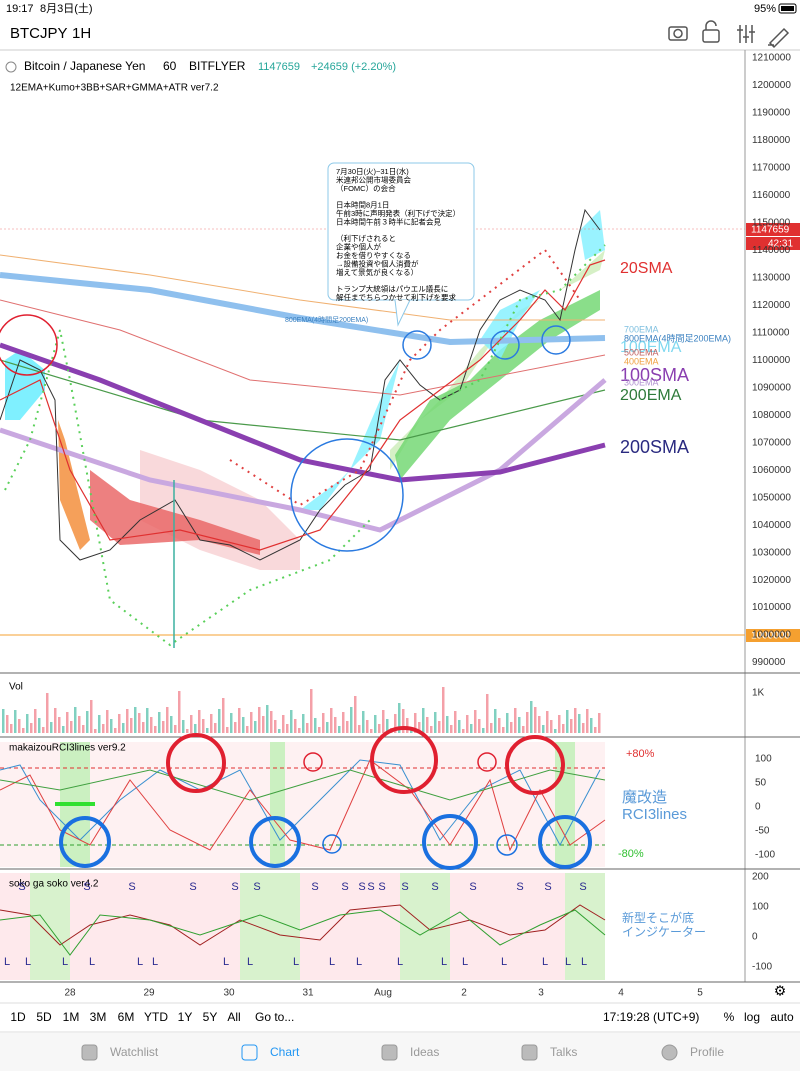  What do you see at coordinates (771, 223) in the screenshot?
I see `price-axis-label: 1150000` at bounding box center [771, 223].